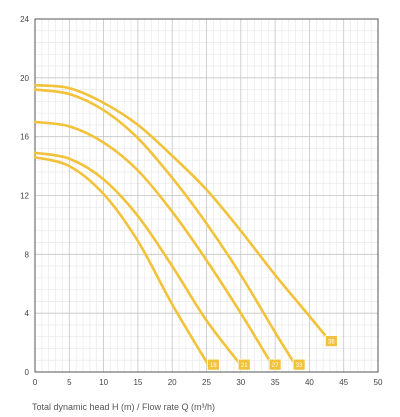 The width and height of the screenshot is (400, 417). I want to click on x-tick-label: 40, so click(309, 382).